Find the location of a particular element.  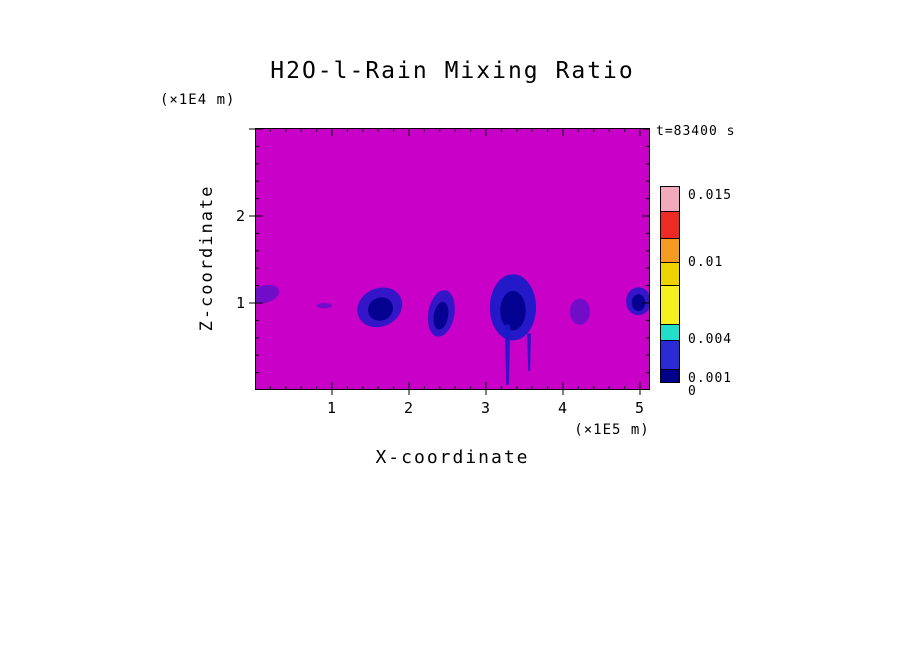

feature-wisp is located at coordinates (324, 306).